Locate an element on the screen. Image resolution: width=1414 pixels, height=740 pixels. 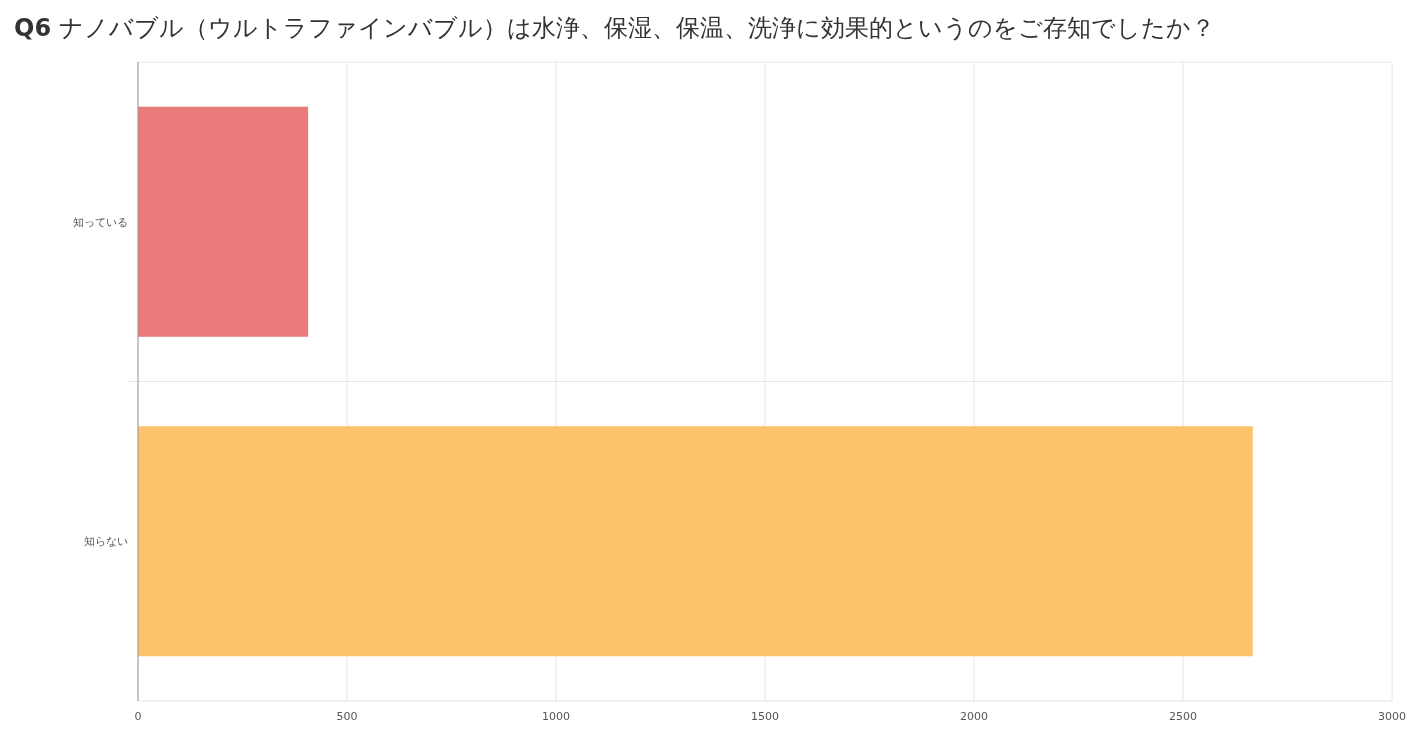
x-tick-label: 1500 is located at coordinates (765, 716).